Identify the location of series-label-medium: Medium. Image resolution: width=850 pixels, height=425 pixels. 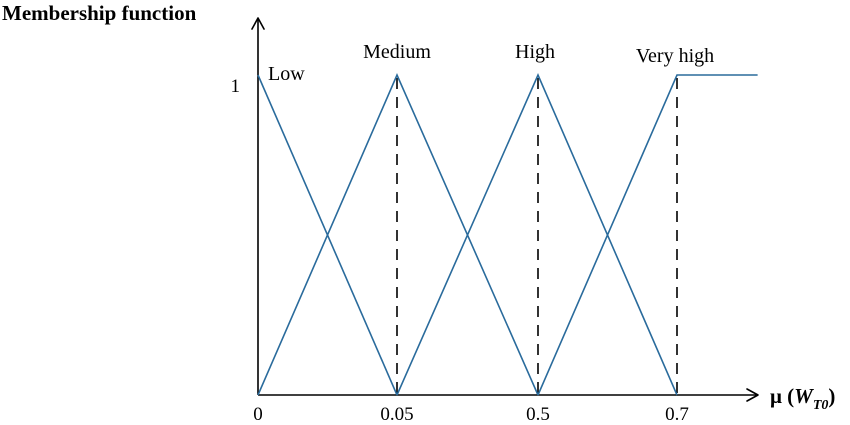
(397, 52).